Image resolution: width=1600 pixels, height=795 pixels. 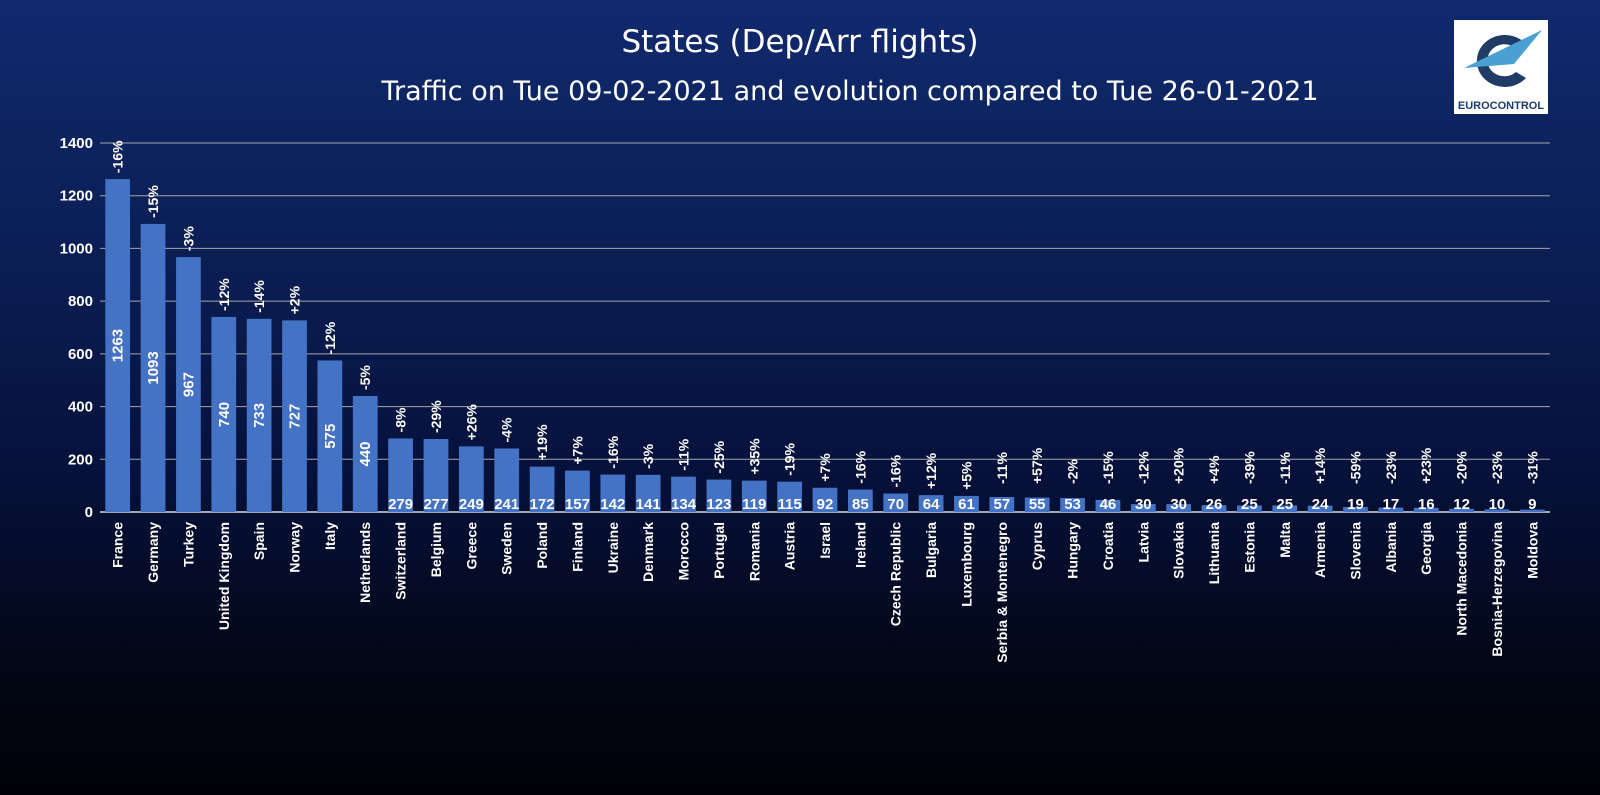 What do you see at coordinates (1497, 589) in the screenshot?
I see `x-tick-label: Bosnia-Herzegovina` at bounding box center [1497, 589].